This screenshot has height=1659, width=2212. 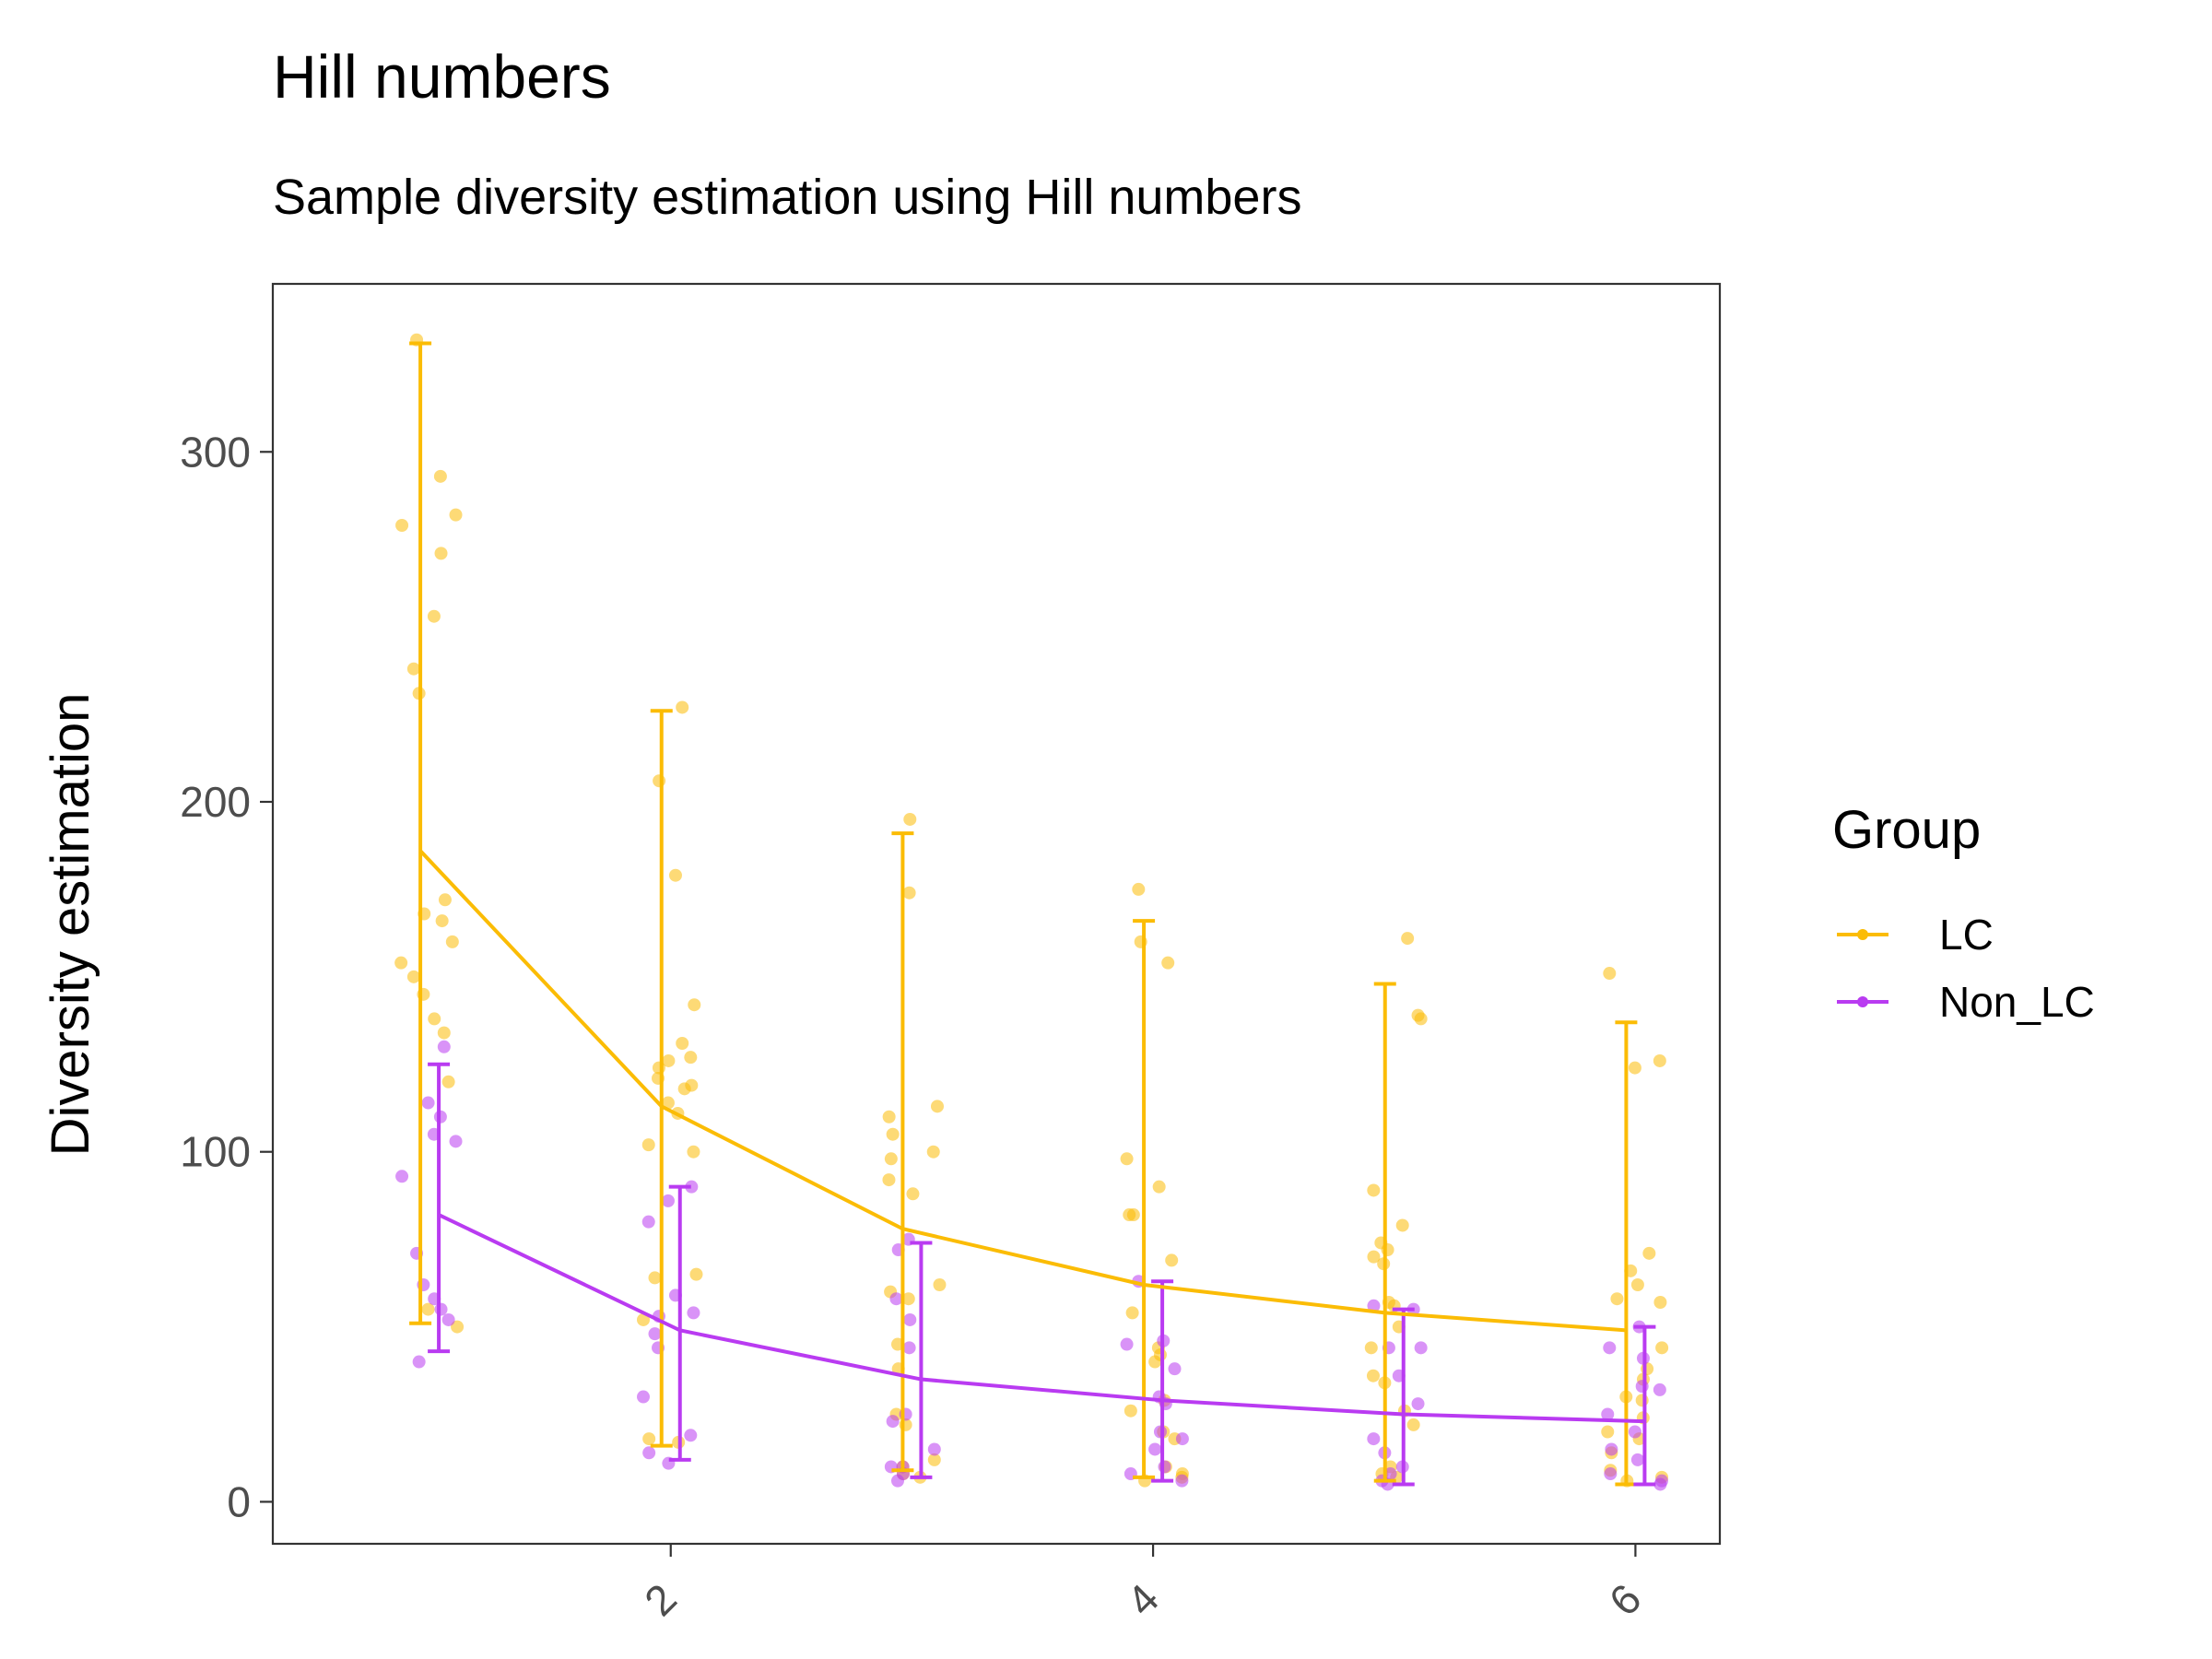 I want to click on legend-key-non-lc-dot, so click(x=1862, y=1001).